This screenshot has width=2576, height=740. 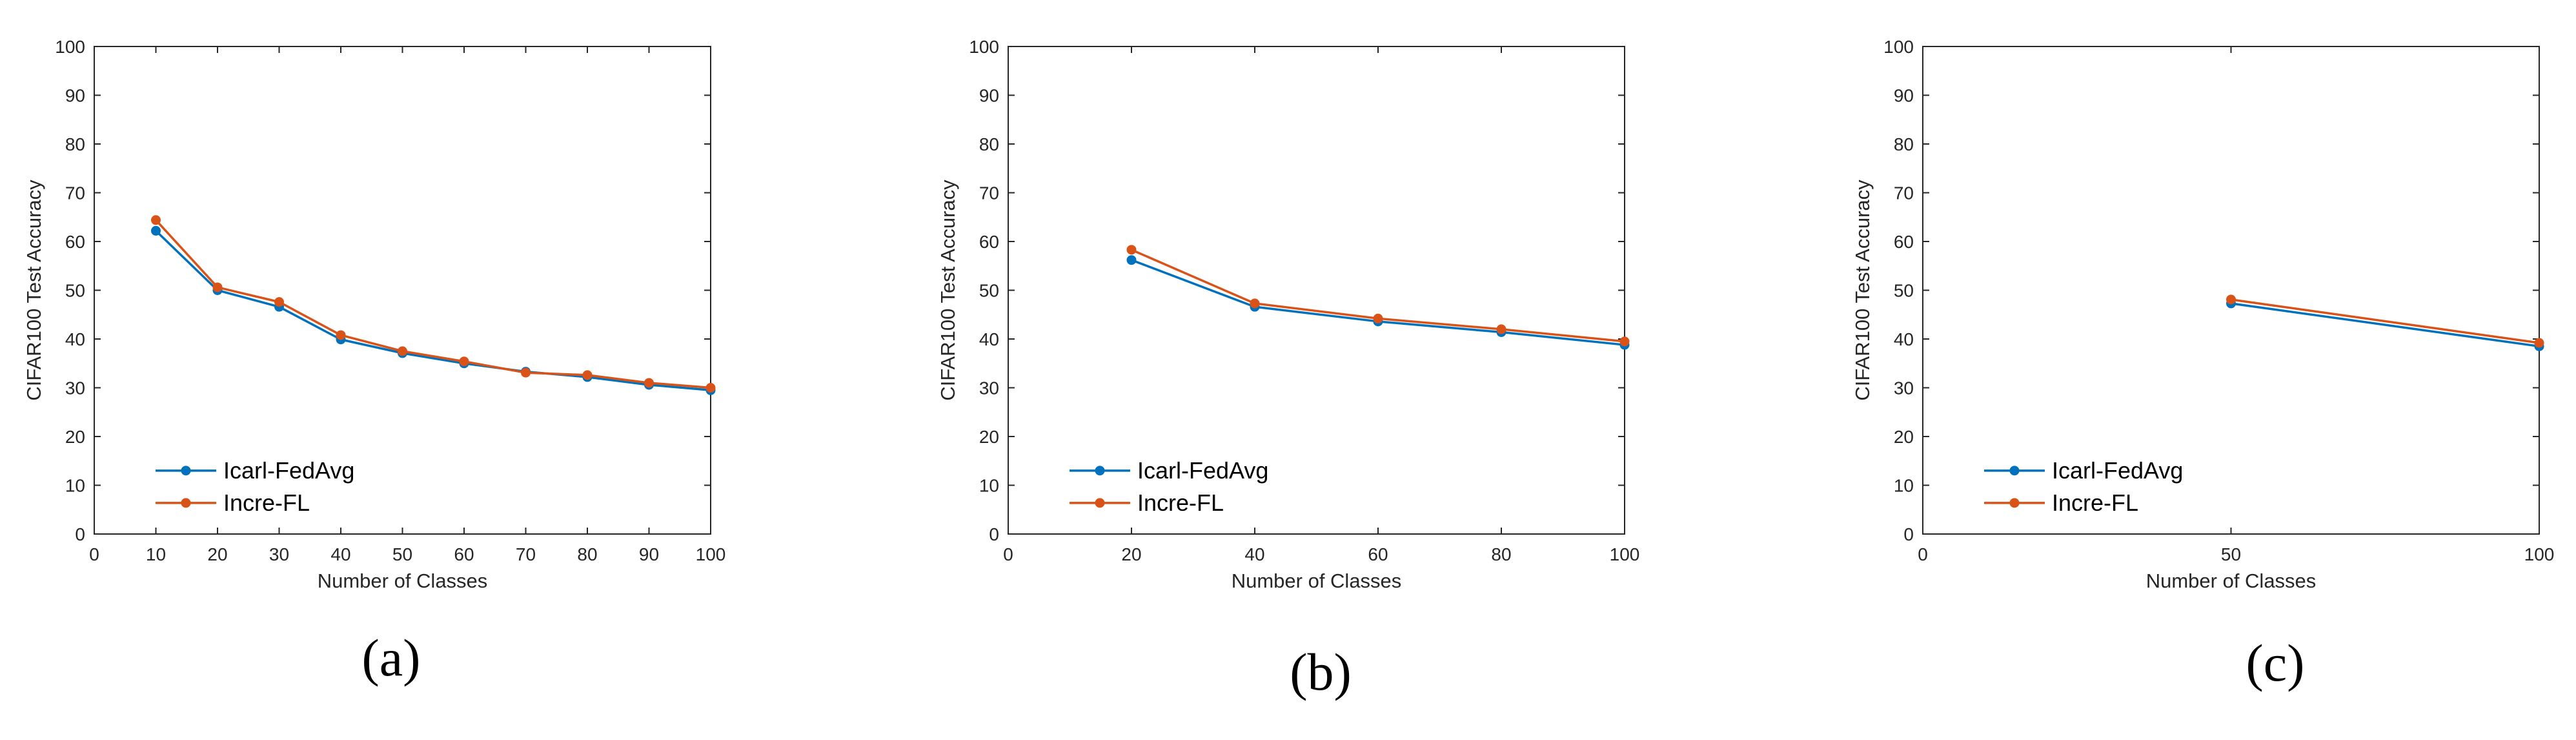 What do you see at coordinates (526, 554) in the screenshot?
I see `x-tick-label: 70` at bounding box center [526, 554].